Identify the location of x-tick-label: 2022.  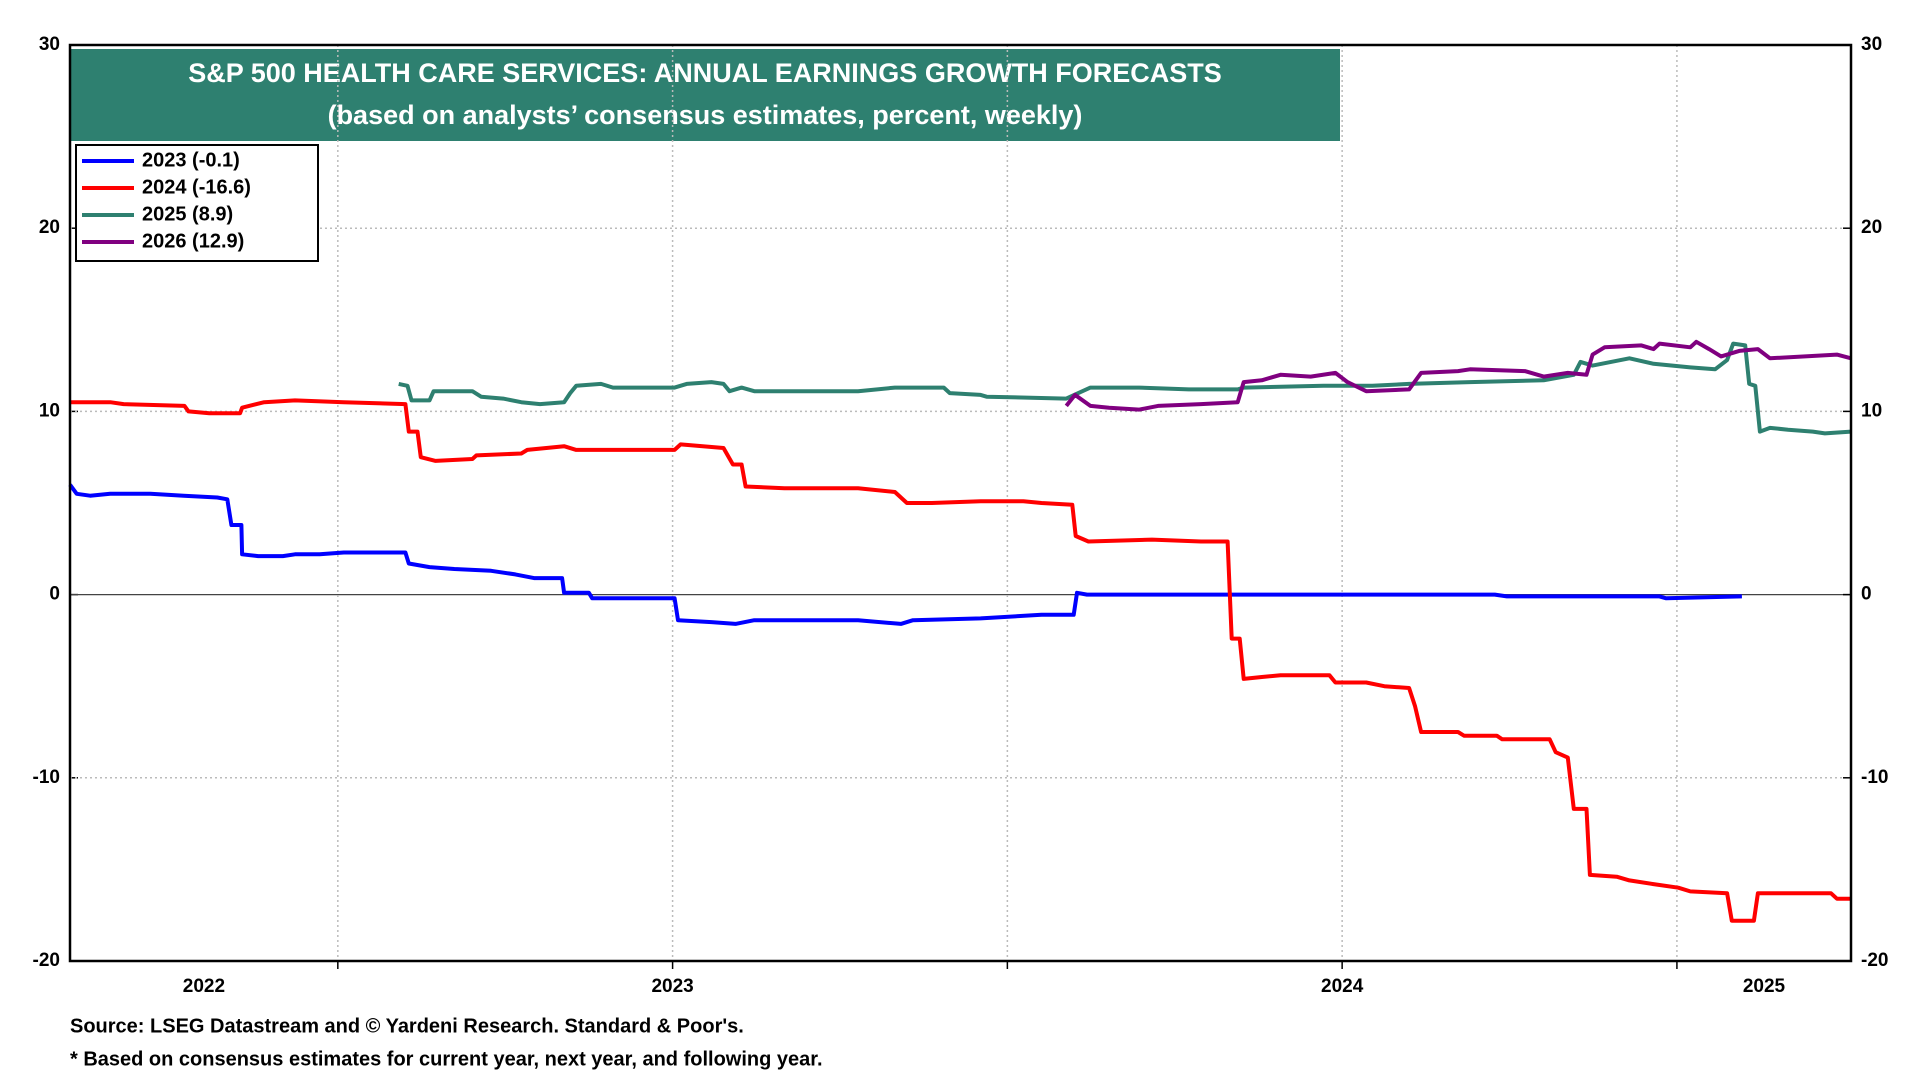
(204, 986).